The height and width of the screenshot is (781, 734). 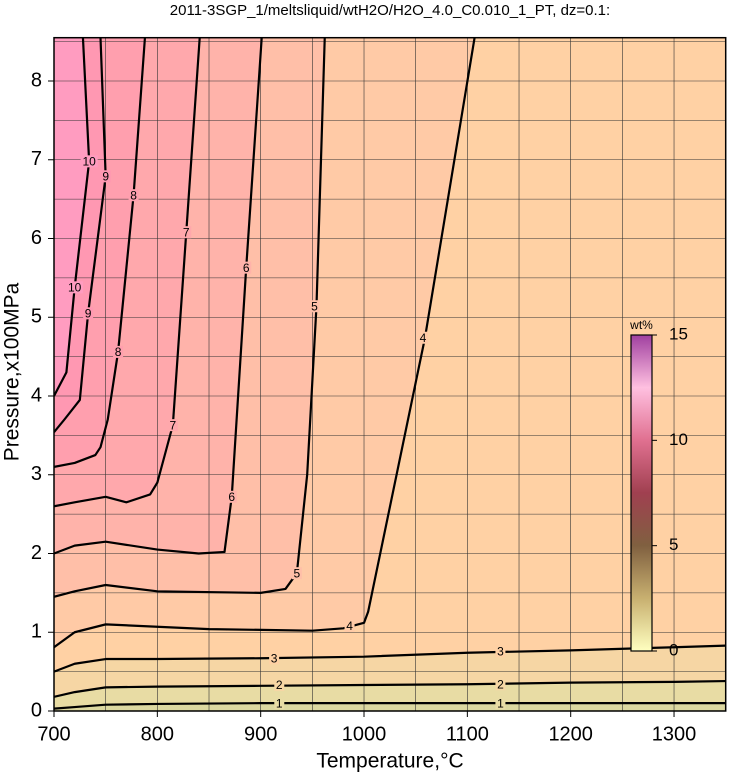 I want to click on contour-fill, so click(x=72, y=217).